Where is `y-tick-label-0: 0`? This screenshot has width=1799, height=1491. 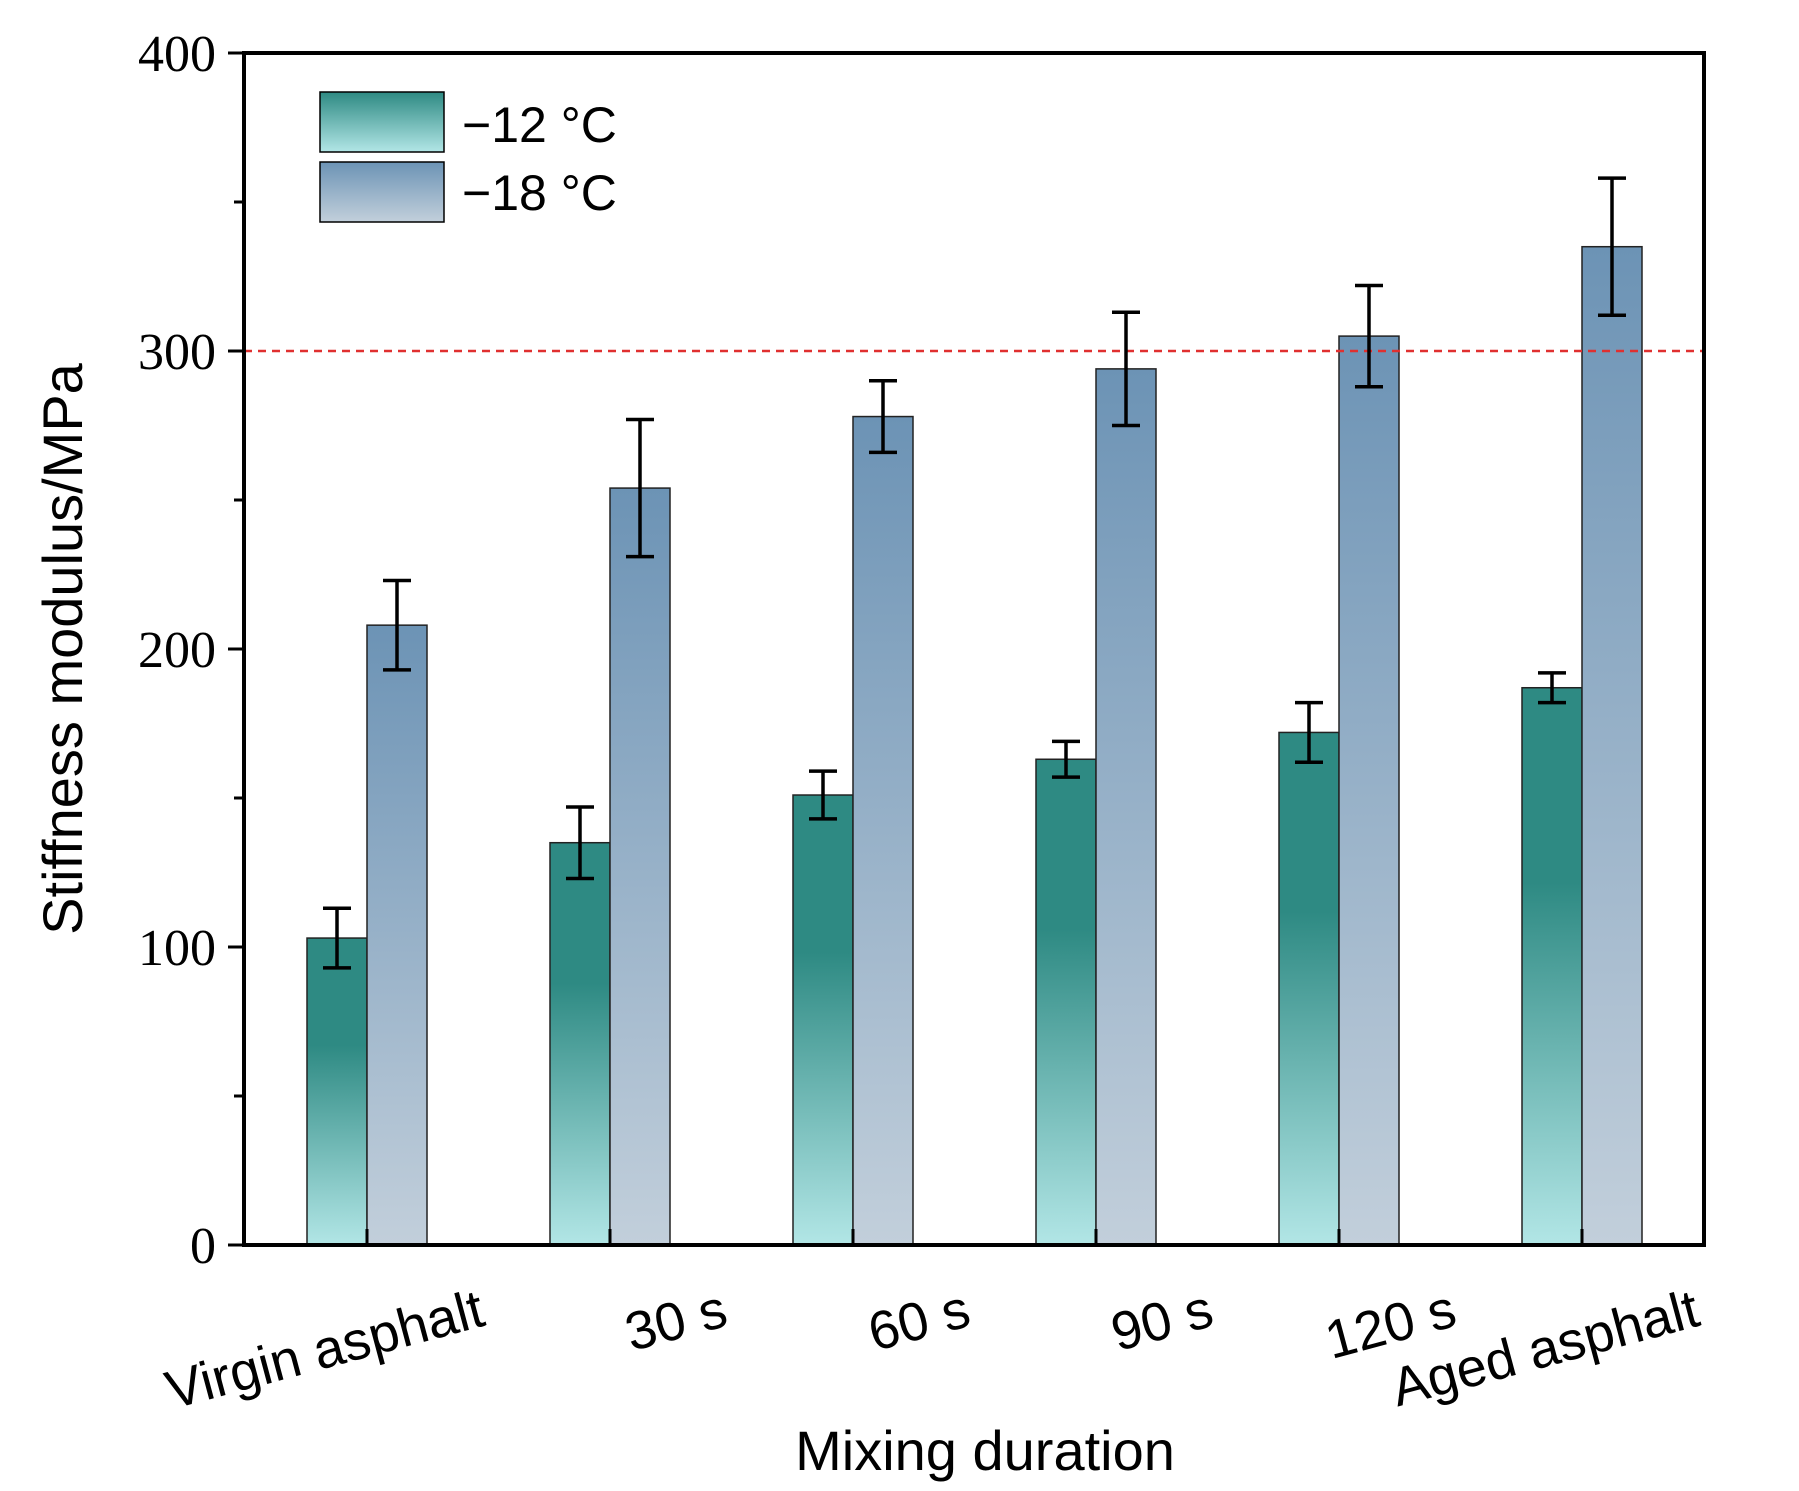
y-tick-label-0: 0 is located at coordinates (203, 1246).